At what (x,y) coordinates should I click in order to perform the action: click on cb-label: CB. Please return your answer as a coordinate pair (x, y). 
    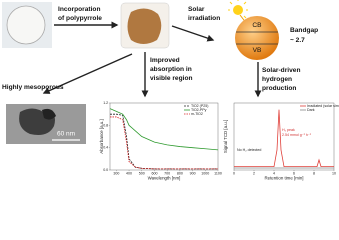
    Looking at the image, I should click on (257, 25).